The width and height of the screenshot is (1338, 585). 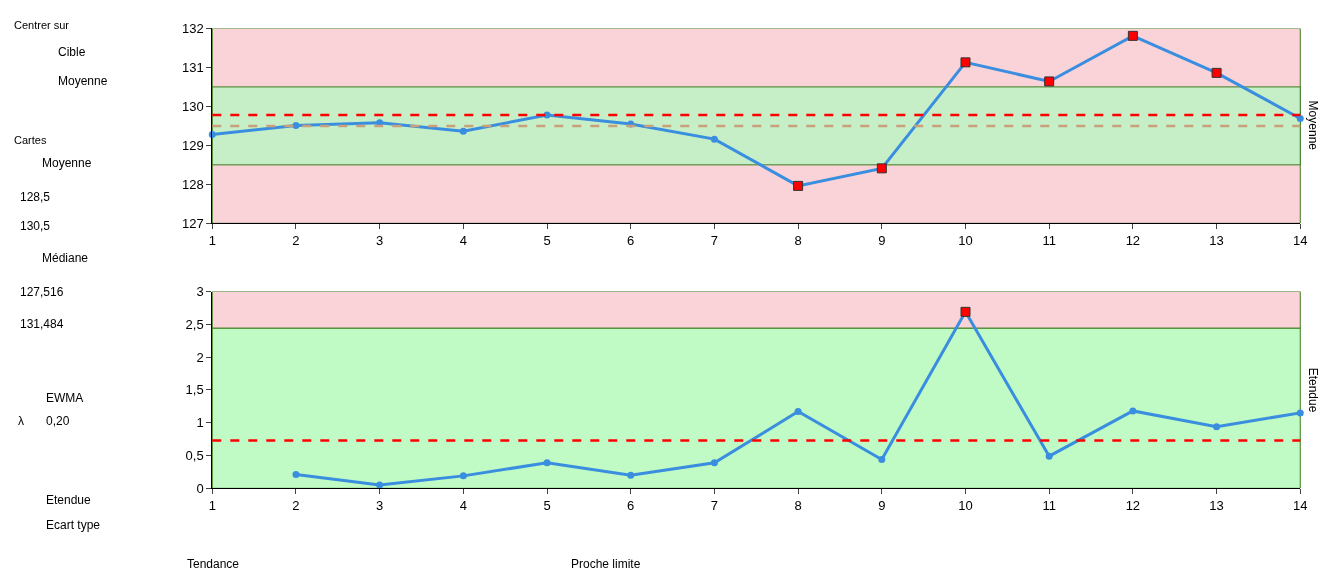 What do you see at coordinates (192, 106) in the screenshot?
I see `y-tick-label: 130` at bounding box center [192, 106].